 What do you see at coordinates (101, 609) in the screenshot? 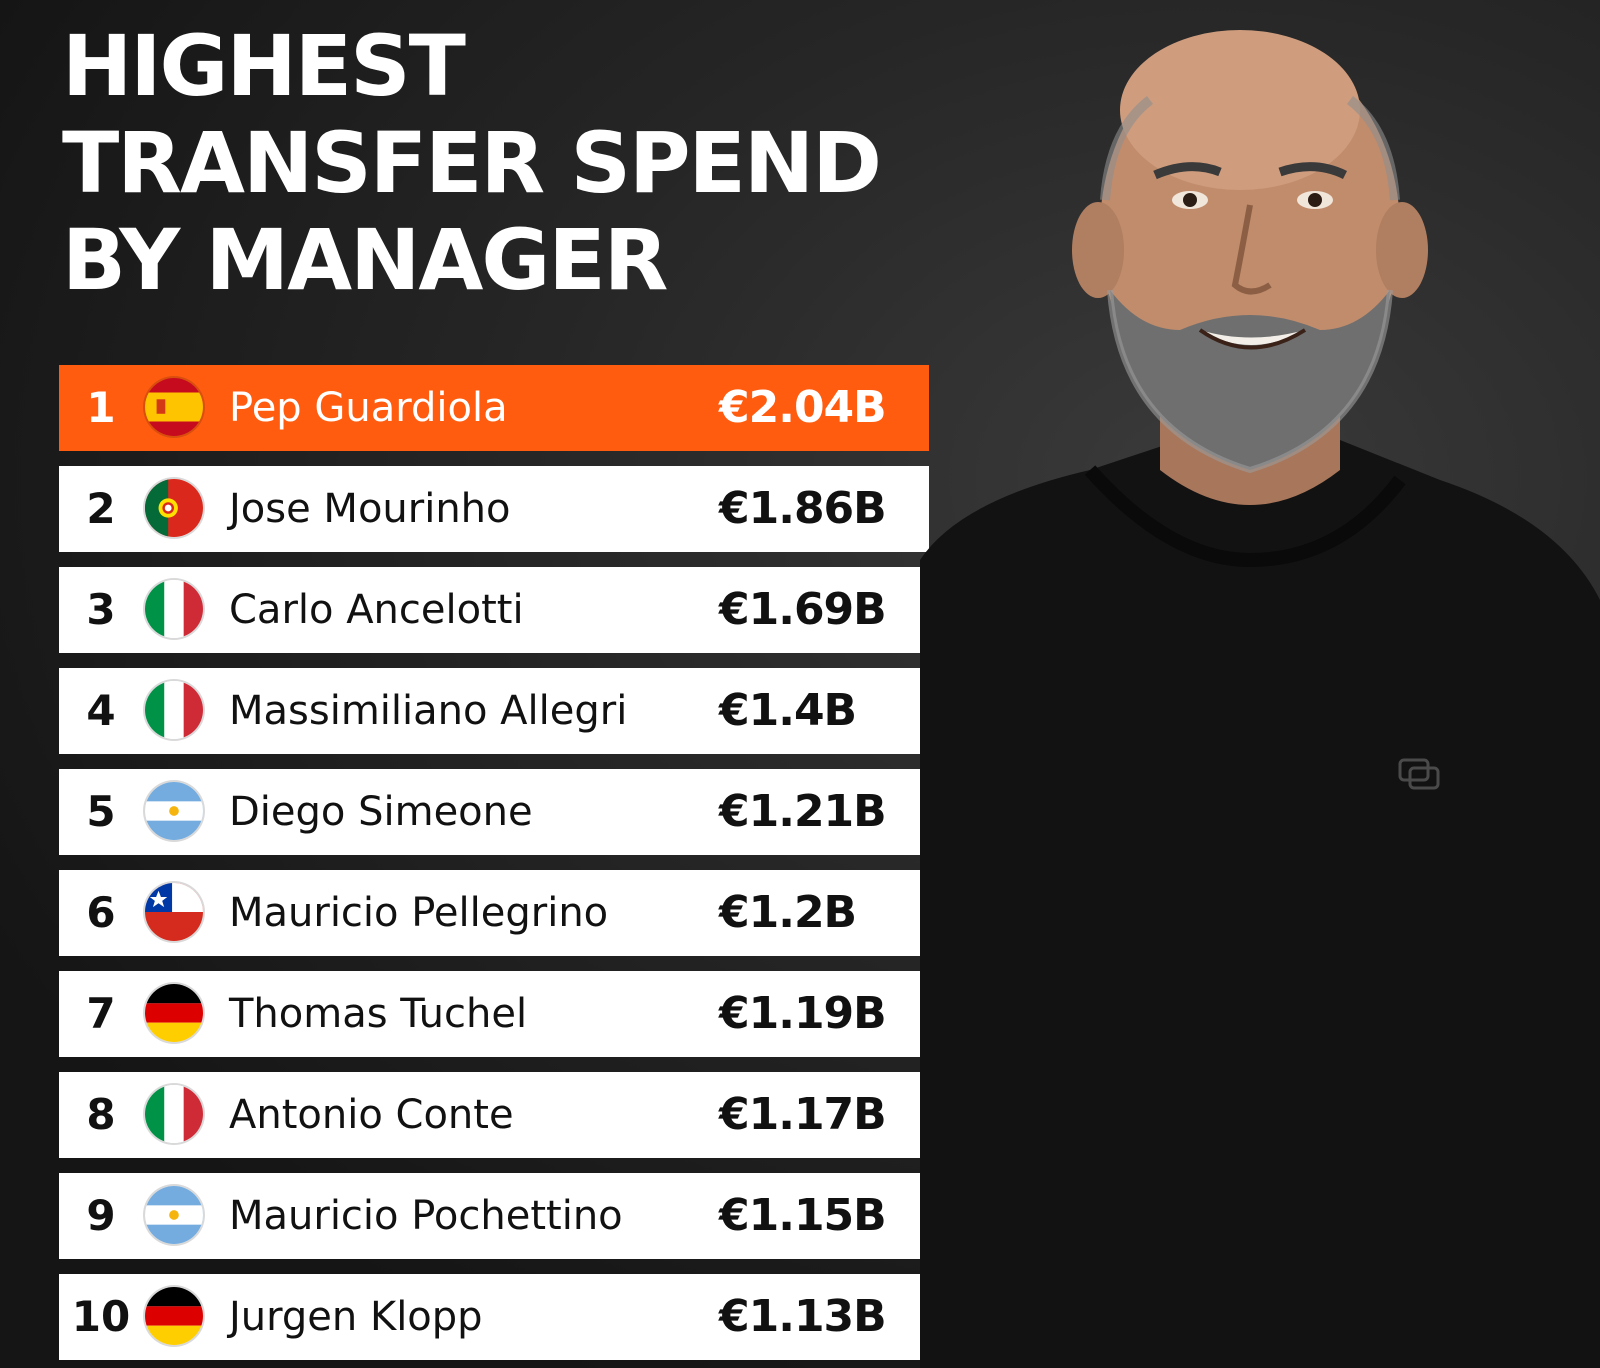
I see `rank-number: 3` at bounding box center [101, 609].